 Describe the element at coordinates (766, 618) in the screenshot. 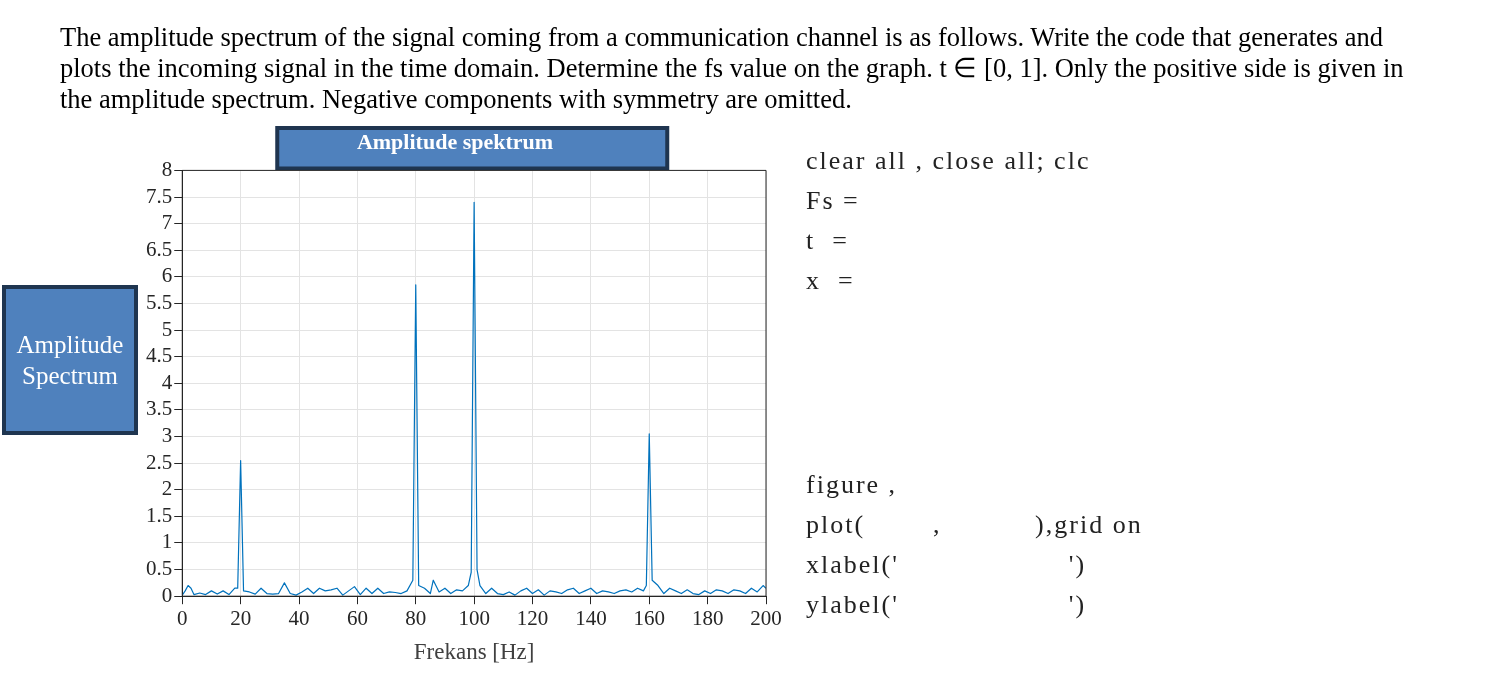

I see `x-tick-label: 200` at that location.